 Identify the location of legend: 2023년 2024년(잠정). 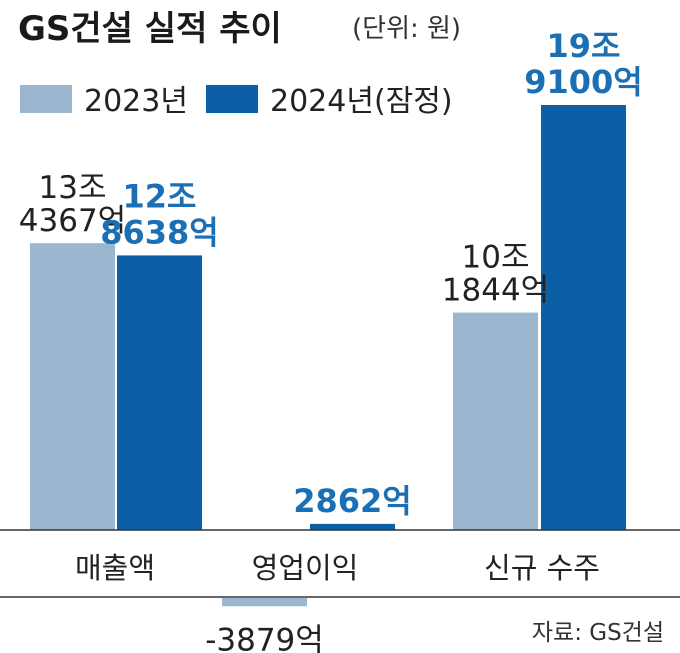
(236, 101).